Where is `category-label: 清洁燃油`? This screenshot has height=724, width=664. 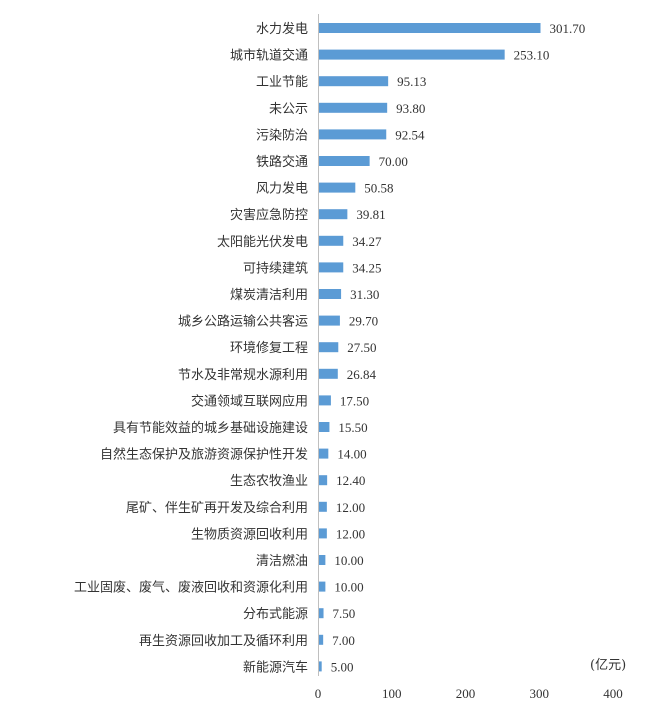
category-label: 清洁燃油 is located at coordinates (282, 561).